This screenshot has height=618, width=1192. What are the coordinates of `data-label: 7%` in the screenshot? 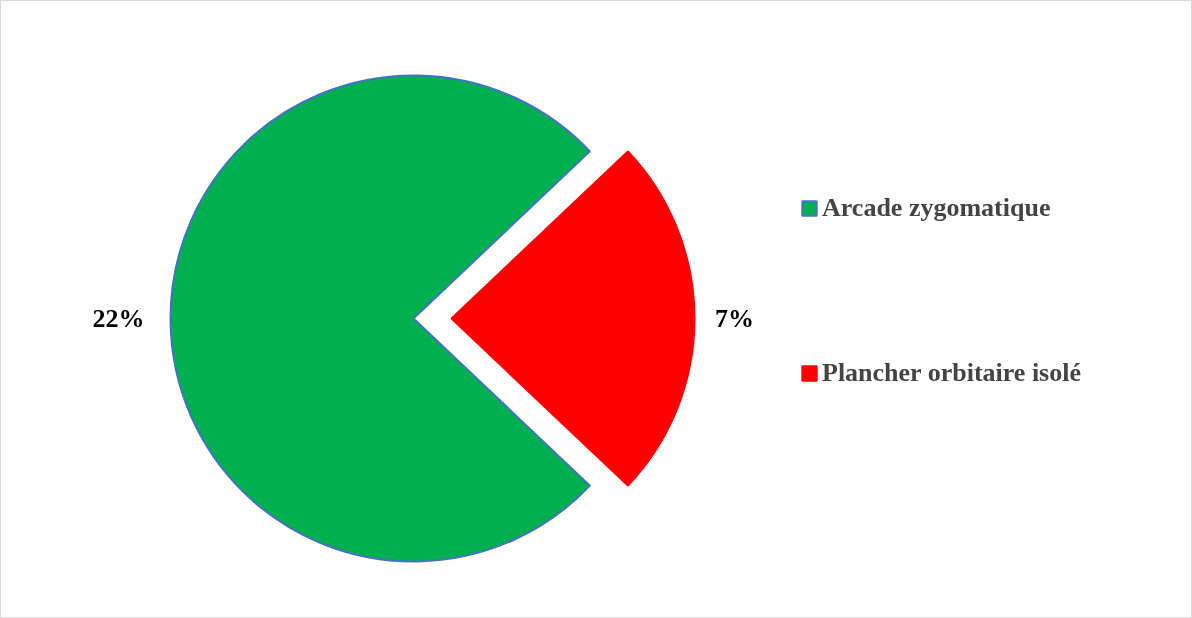 It's located at (734, 318).